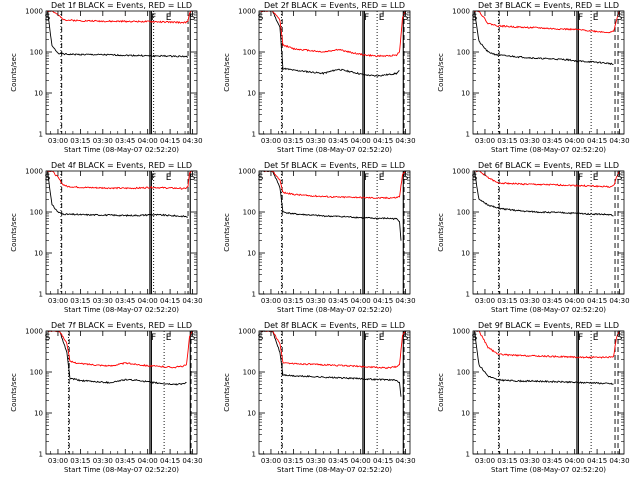 This screenshot has width=640, height=480. Describe the element at coordinates (548, 325) in the screenshot. I see `chart-title: Det 9f BLACK = Events, RED = LLD` at that location.